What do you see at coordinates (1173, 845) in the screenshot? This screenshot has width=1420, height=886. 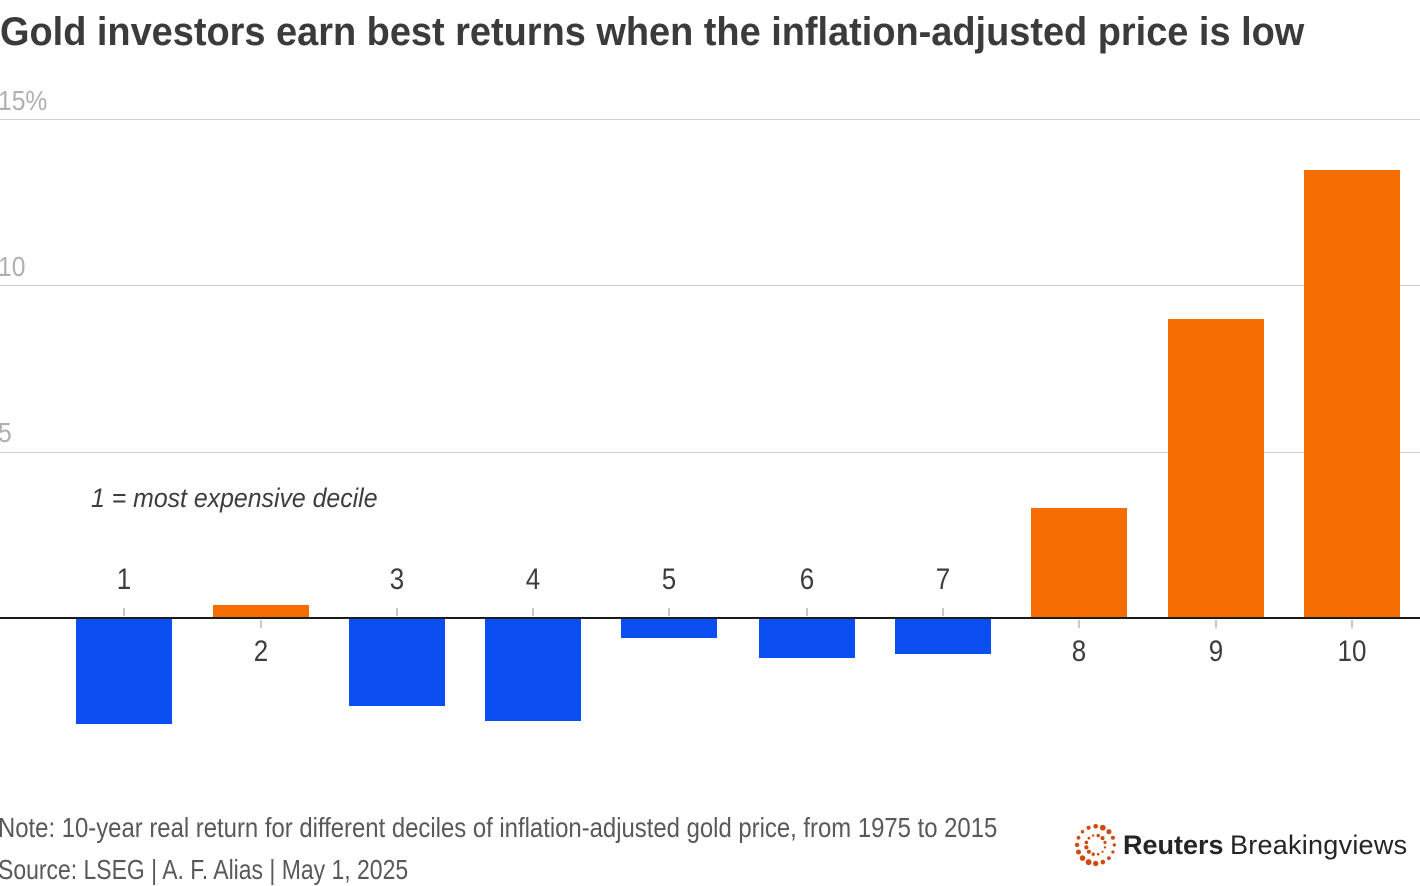 I see `svg-text: Reuters` at bounding box center [1173, 845].